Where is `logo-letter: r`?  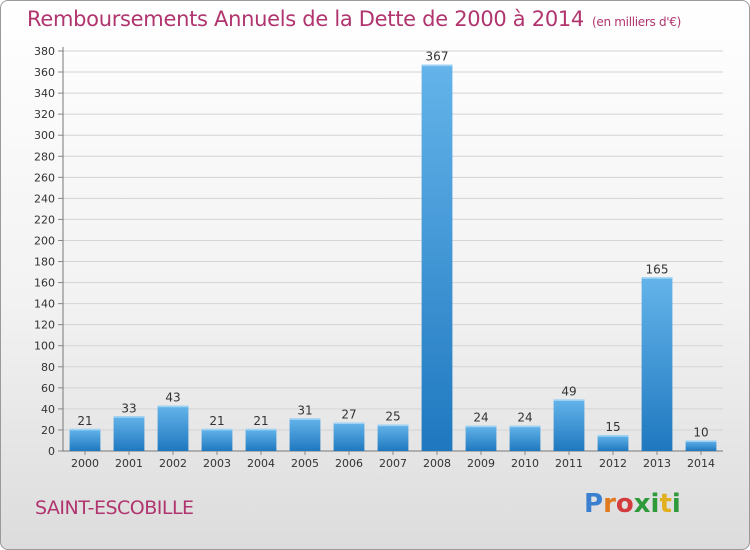 logo-letter: r is located at coordinates (609, 504).